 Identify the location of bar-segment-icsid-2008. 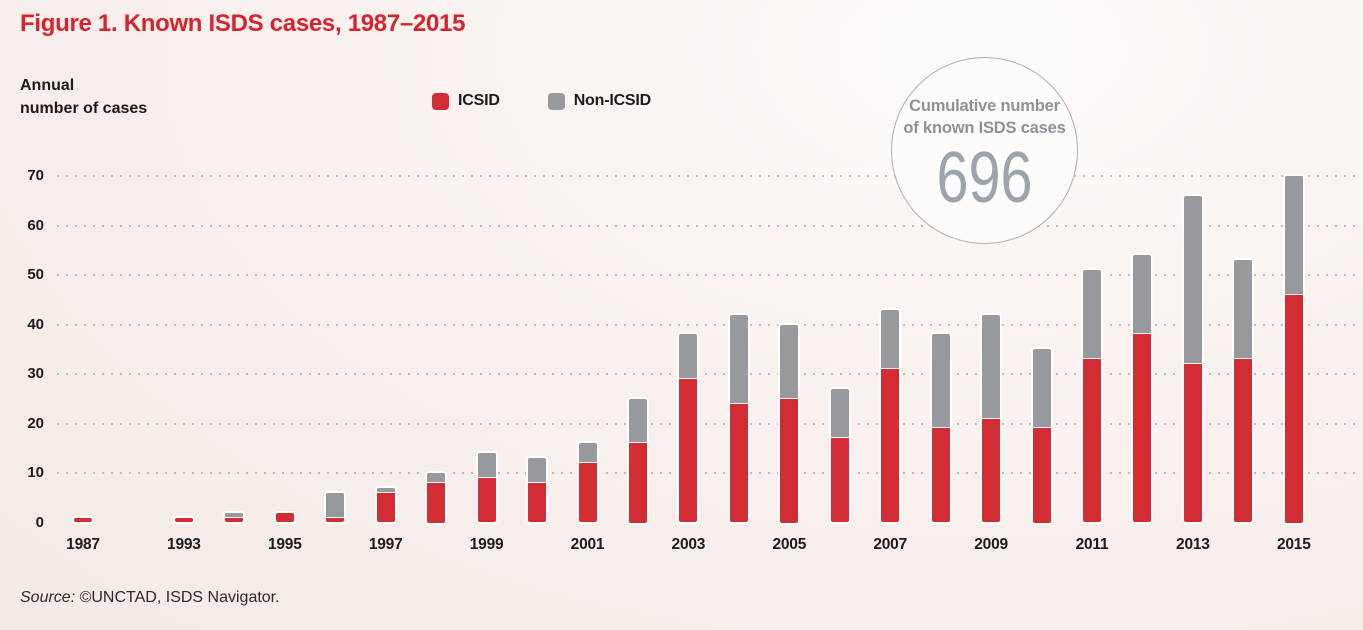
(940, 475).